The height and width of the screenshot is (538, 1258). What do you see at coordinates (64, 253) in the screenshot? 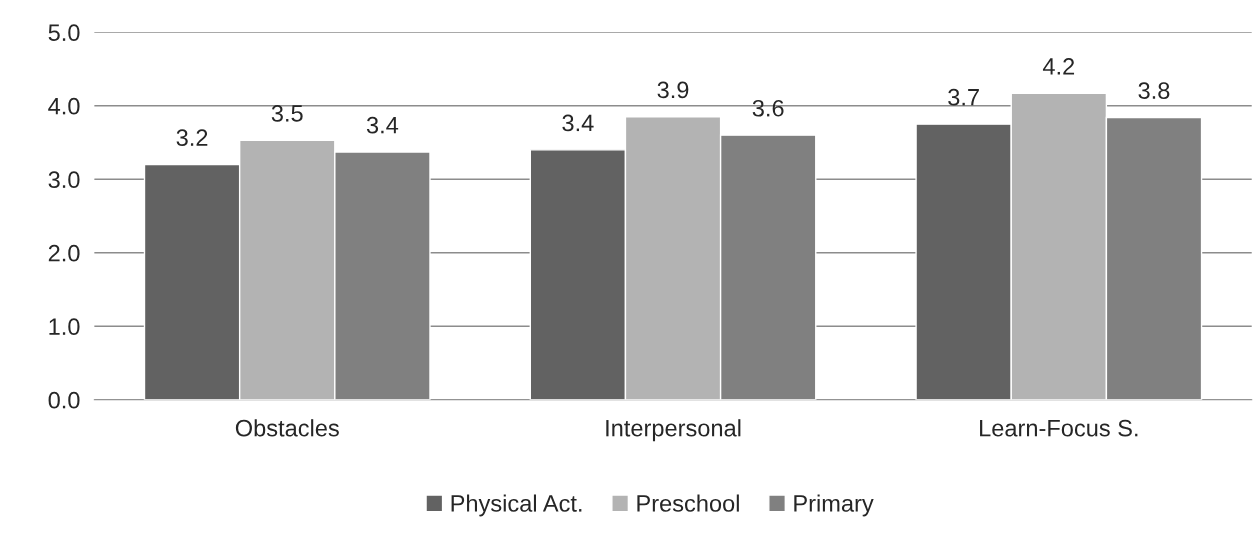
I see `y-tick-label: 2.0` at bounding box center [64, 253].